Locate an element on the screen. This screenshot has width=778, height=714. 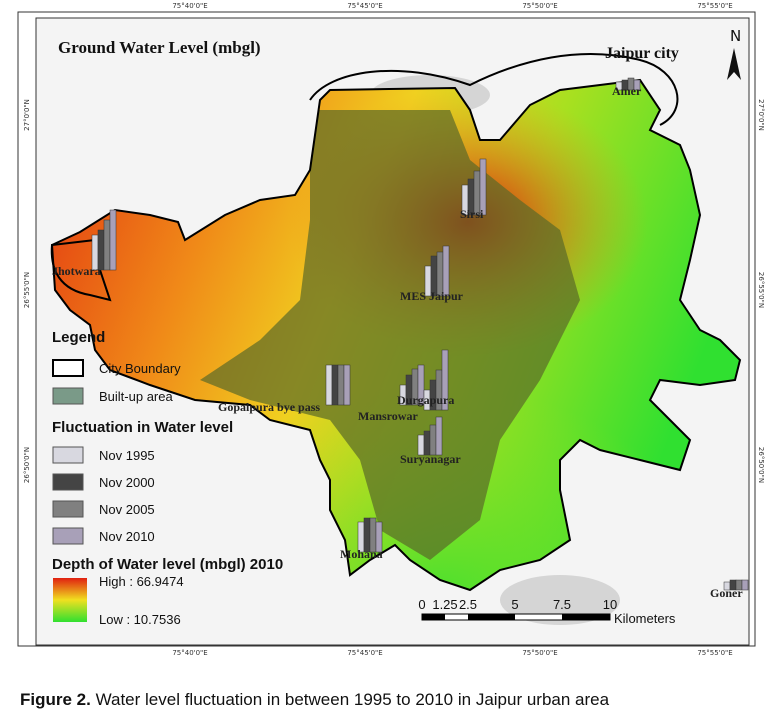
place-label: Gopalpura bye pass is located at coordinates (269, 407).